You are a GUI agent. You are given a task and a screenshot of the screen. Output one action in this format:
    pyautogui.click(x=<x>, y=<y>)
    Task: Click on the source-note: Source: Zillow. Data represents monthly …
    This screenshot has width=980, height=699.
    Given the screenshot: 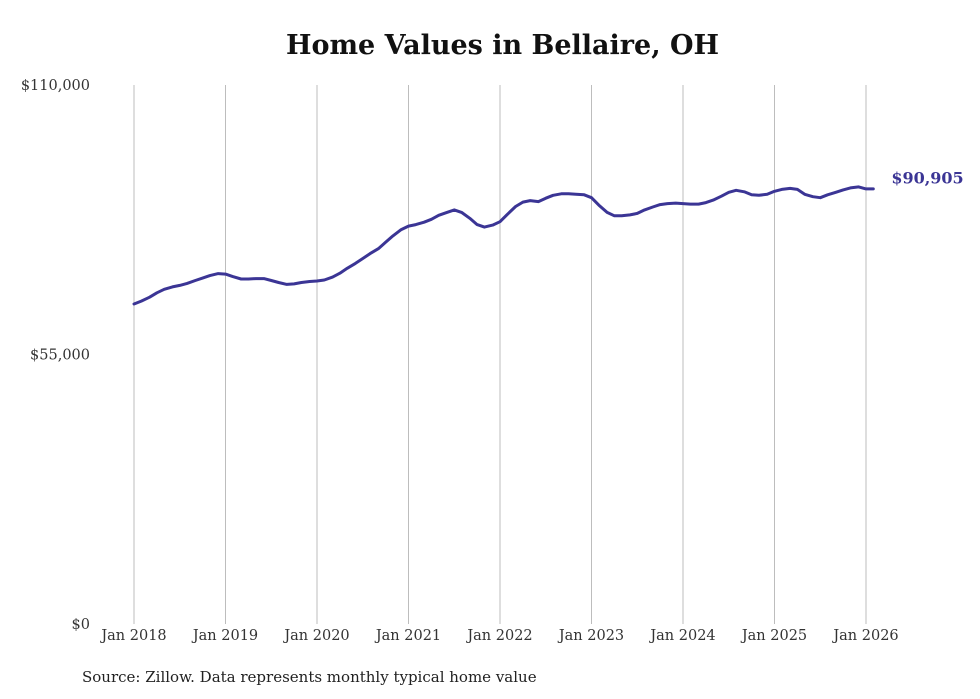 What is the action you would take?
    pyautogui.click(x=309, y=677)
    